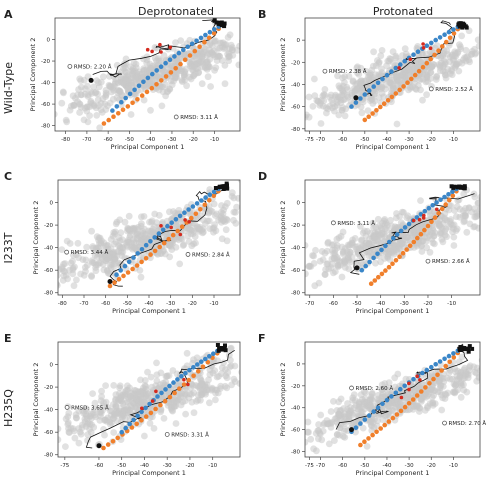  I want to click on row-title-wild-type: Wild-Type, so click(8, 88).